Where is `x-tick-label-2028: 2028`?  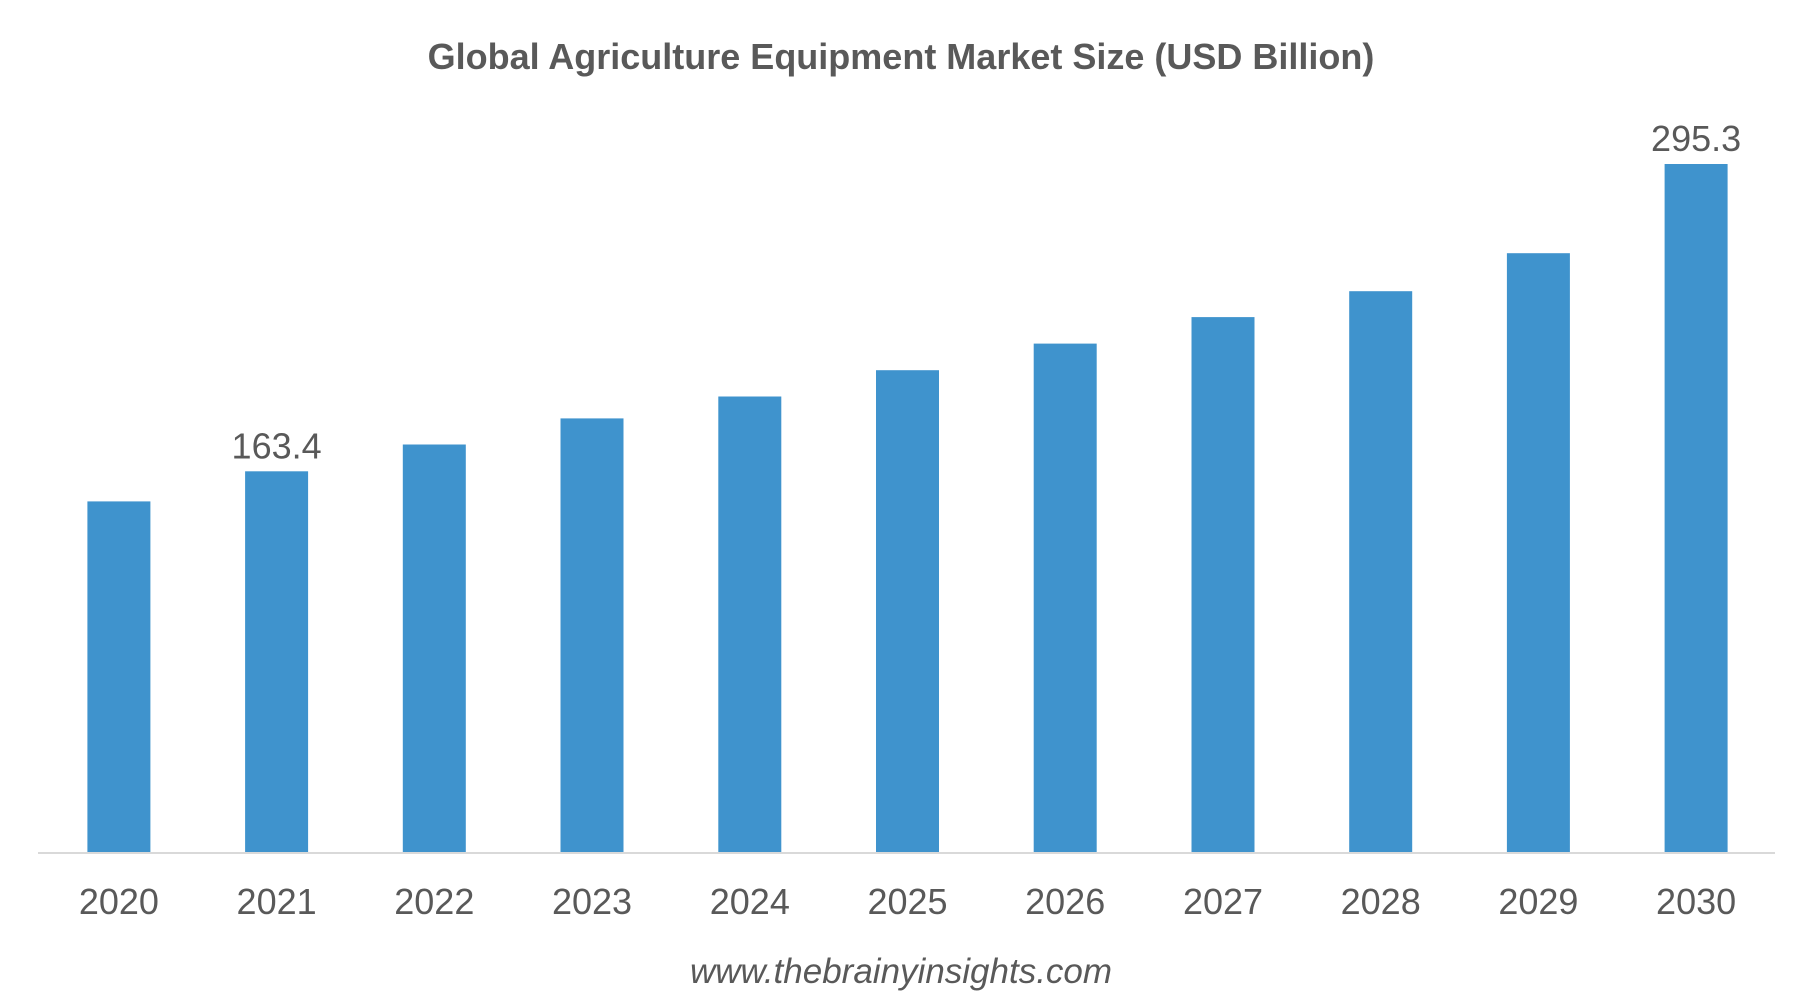
x-tick-label-2028: 2028 is located at coordinates (1381, 901).